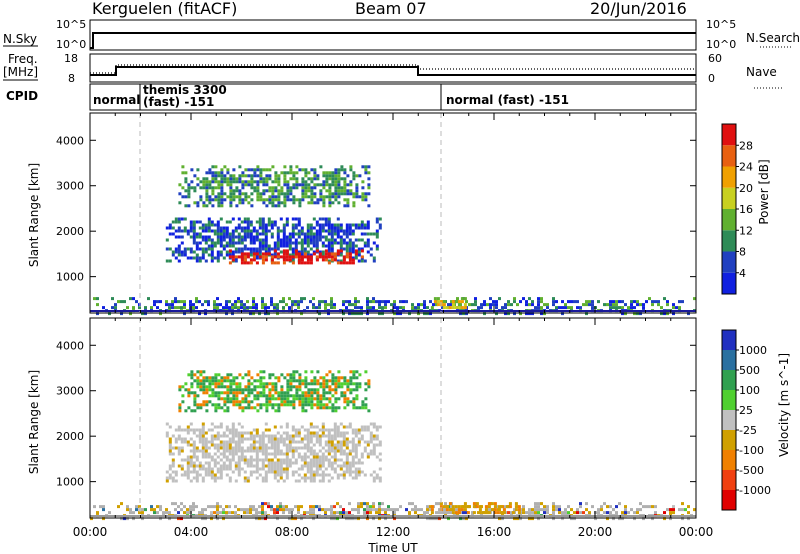  I want to click on power-cbar-label: Power [dB], so click(764, 191).